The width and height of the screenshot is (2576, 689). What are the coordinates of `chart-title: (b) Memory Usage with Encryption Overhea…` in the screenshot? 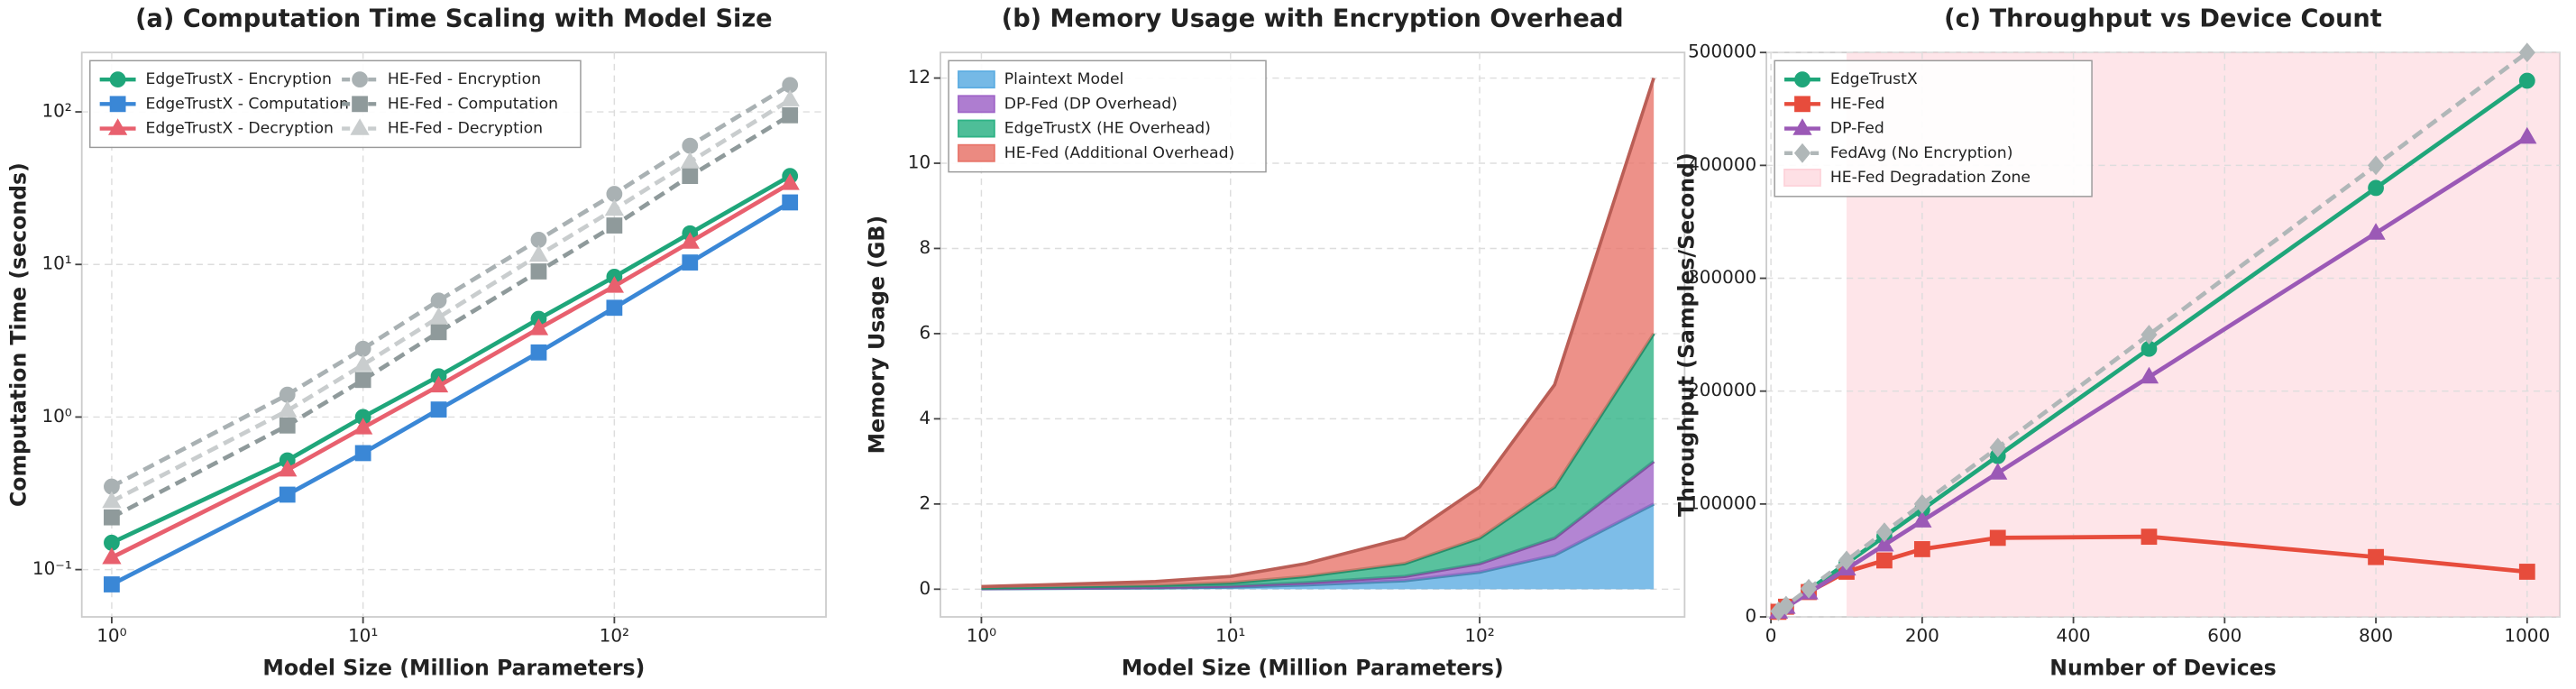 It's located at (1313, 18).